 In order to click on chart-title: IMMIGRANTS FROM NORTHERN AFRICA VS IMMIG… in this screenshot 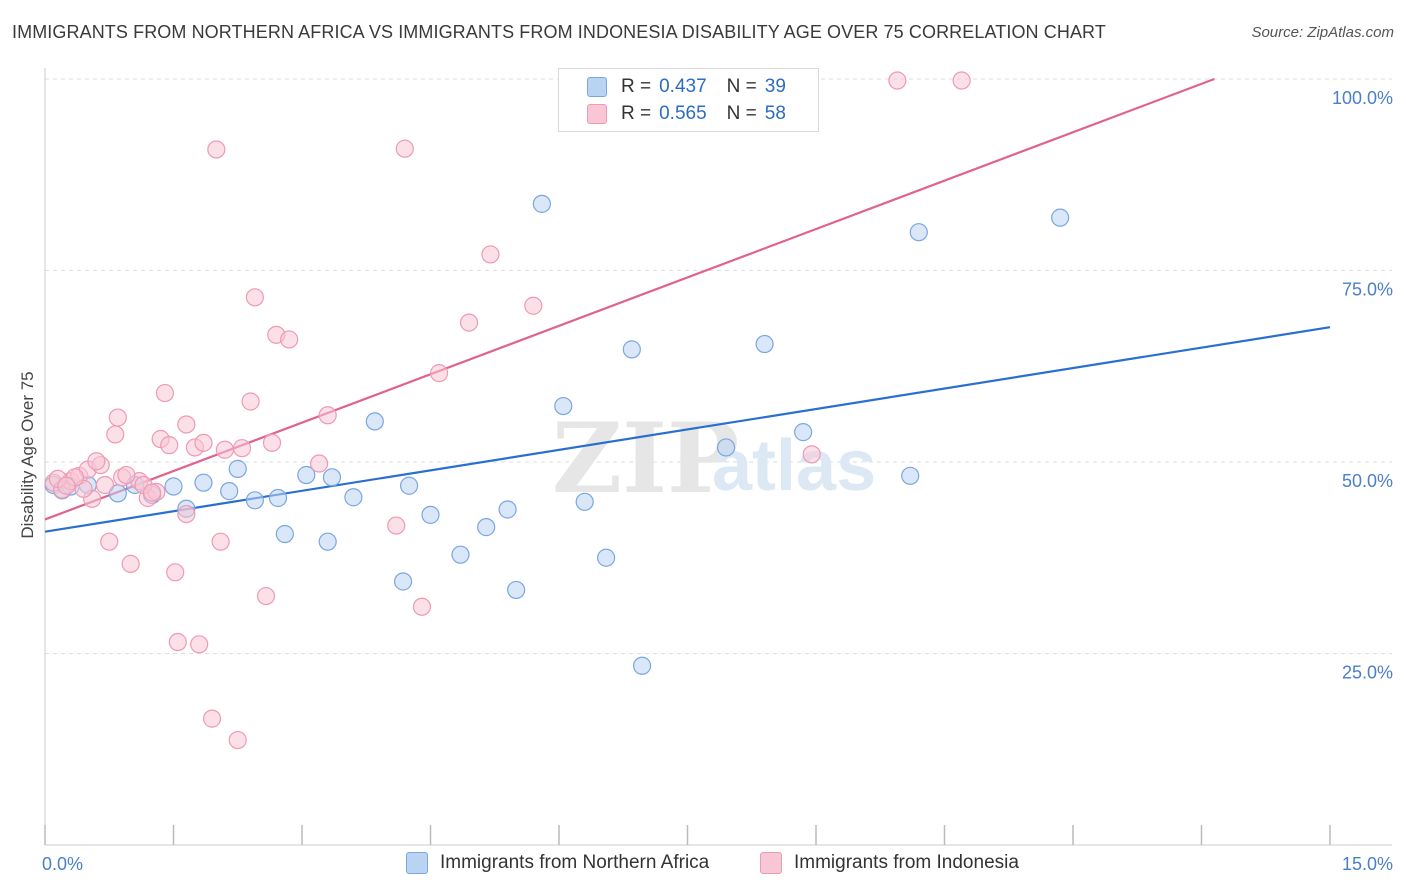, I will do `click(559, 32)`.